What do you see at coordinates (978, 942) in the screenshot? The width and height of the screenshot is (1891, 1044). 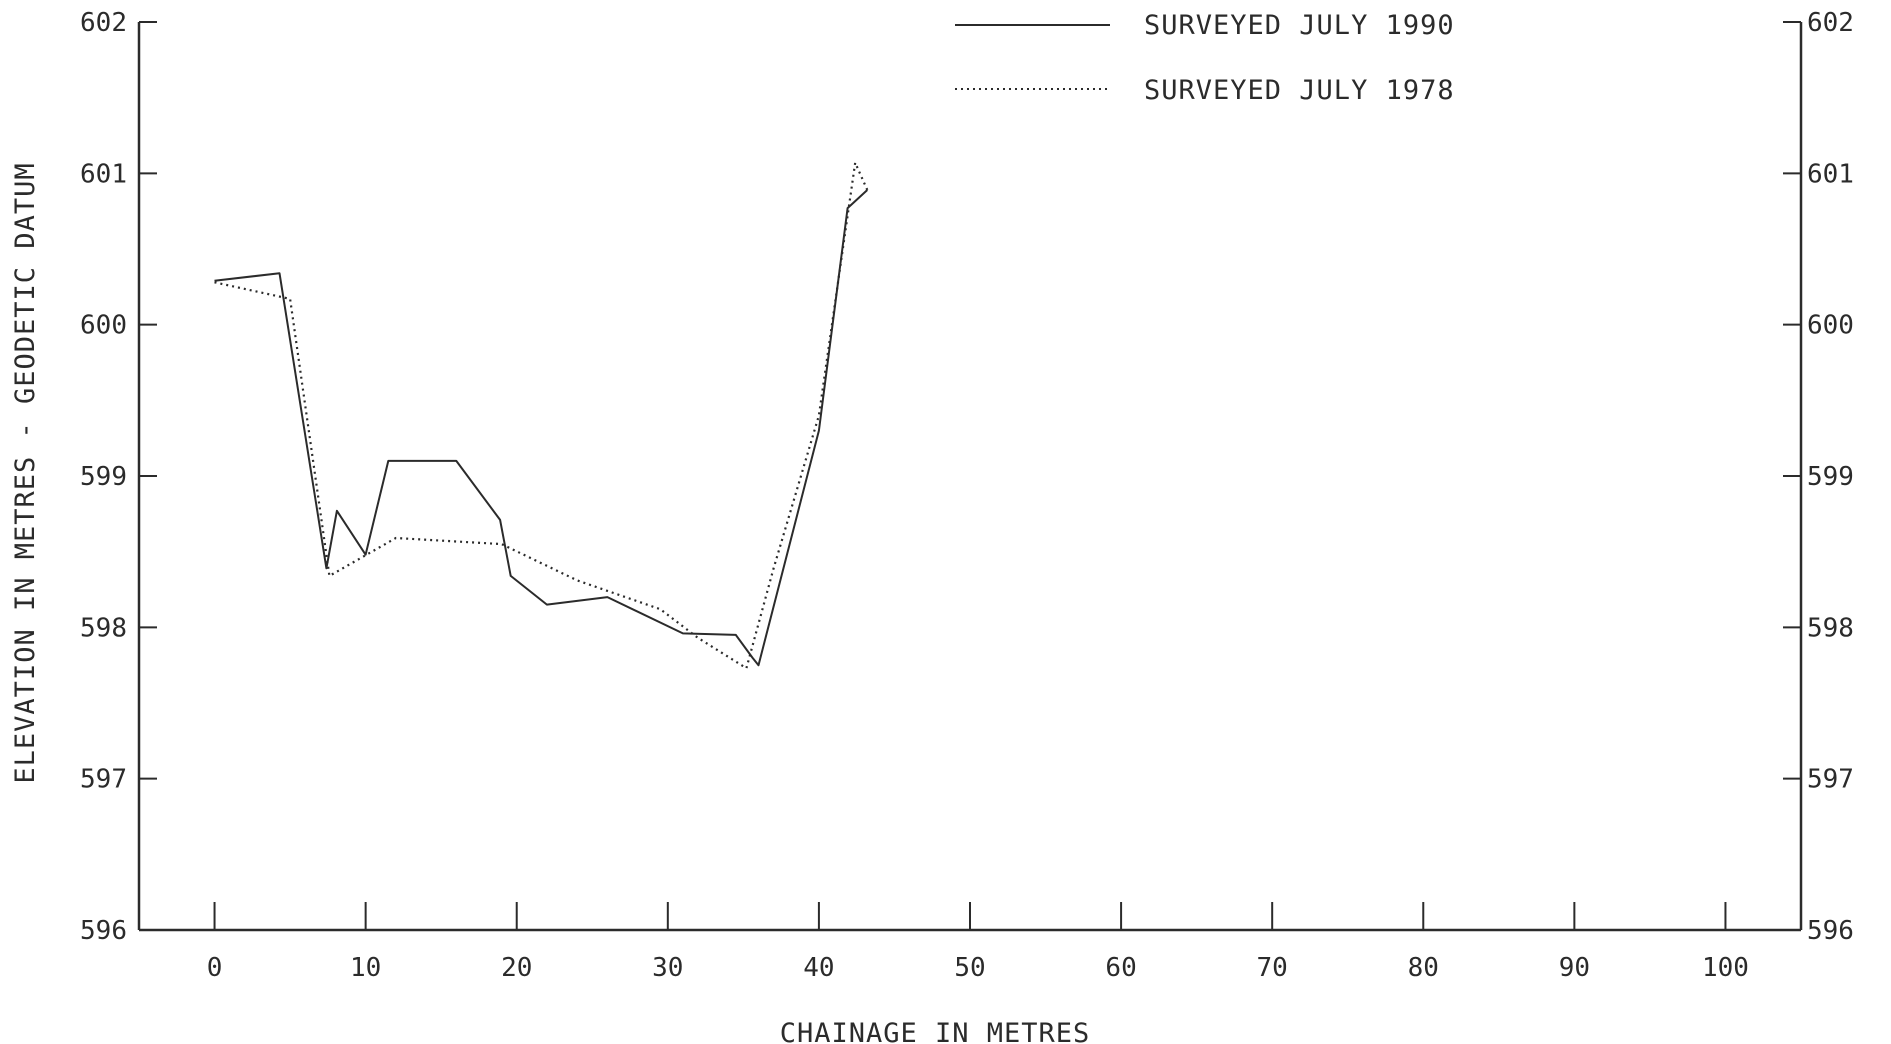 I see `x-ticks: 0 10 20 30 40 50 60 70 80 90 100` at bounding box center [978, 942].